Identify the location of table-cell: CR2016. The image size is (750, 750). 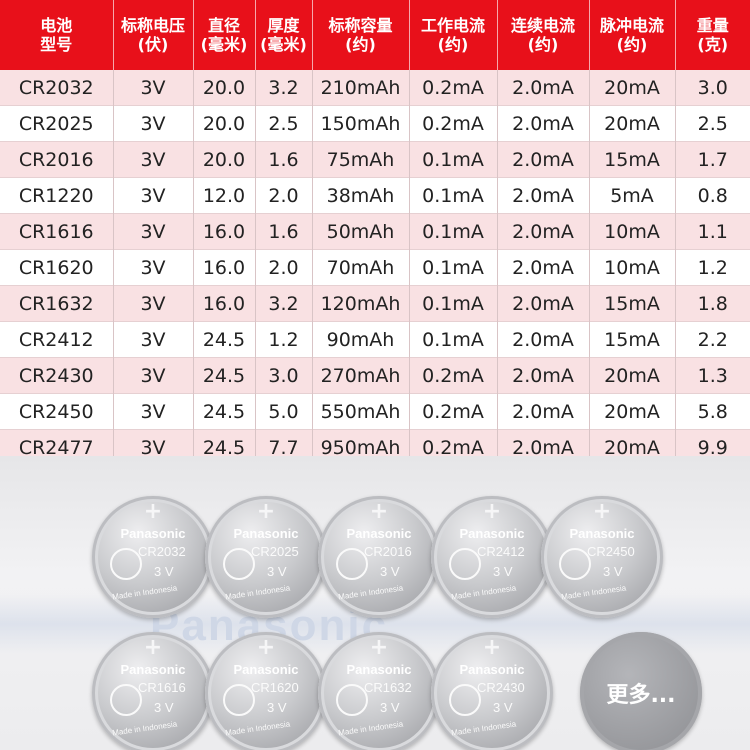
(57, 159).